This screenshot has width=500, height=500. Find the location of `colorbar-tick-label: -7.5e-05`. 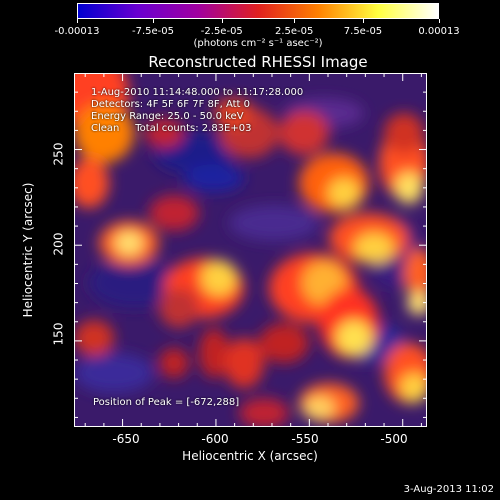

colorbar-tick-label: -7.5e-05 is located at coordinates (153, 31).